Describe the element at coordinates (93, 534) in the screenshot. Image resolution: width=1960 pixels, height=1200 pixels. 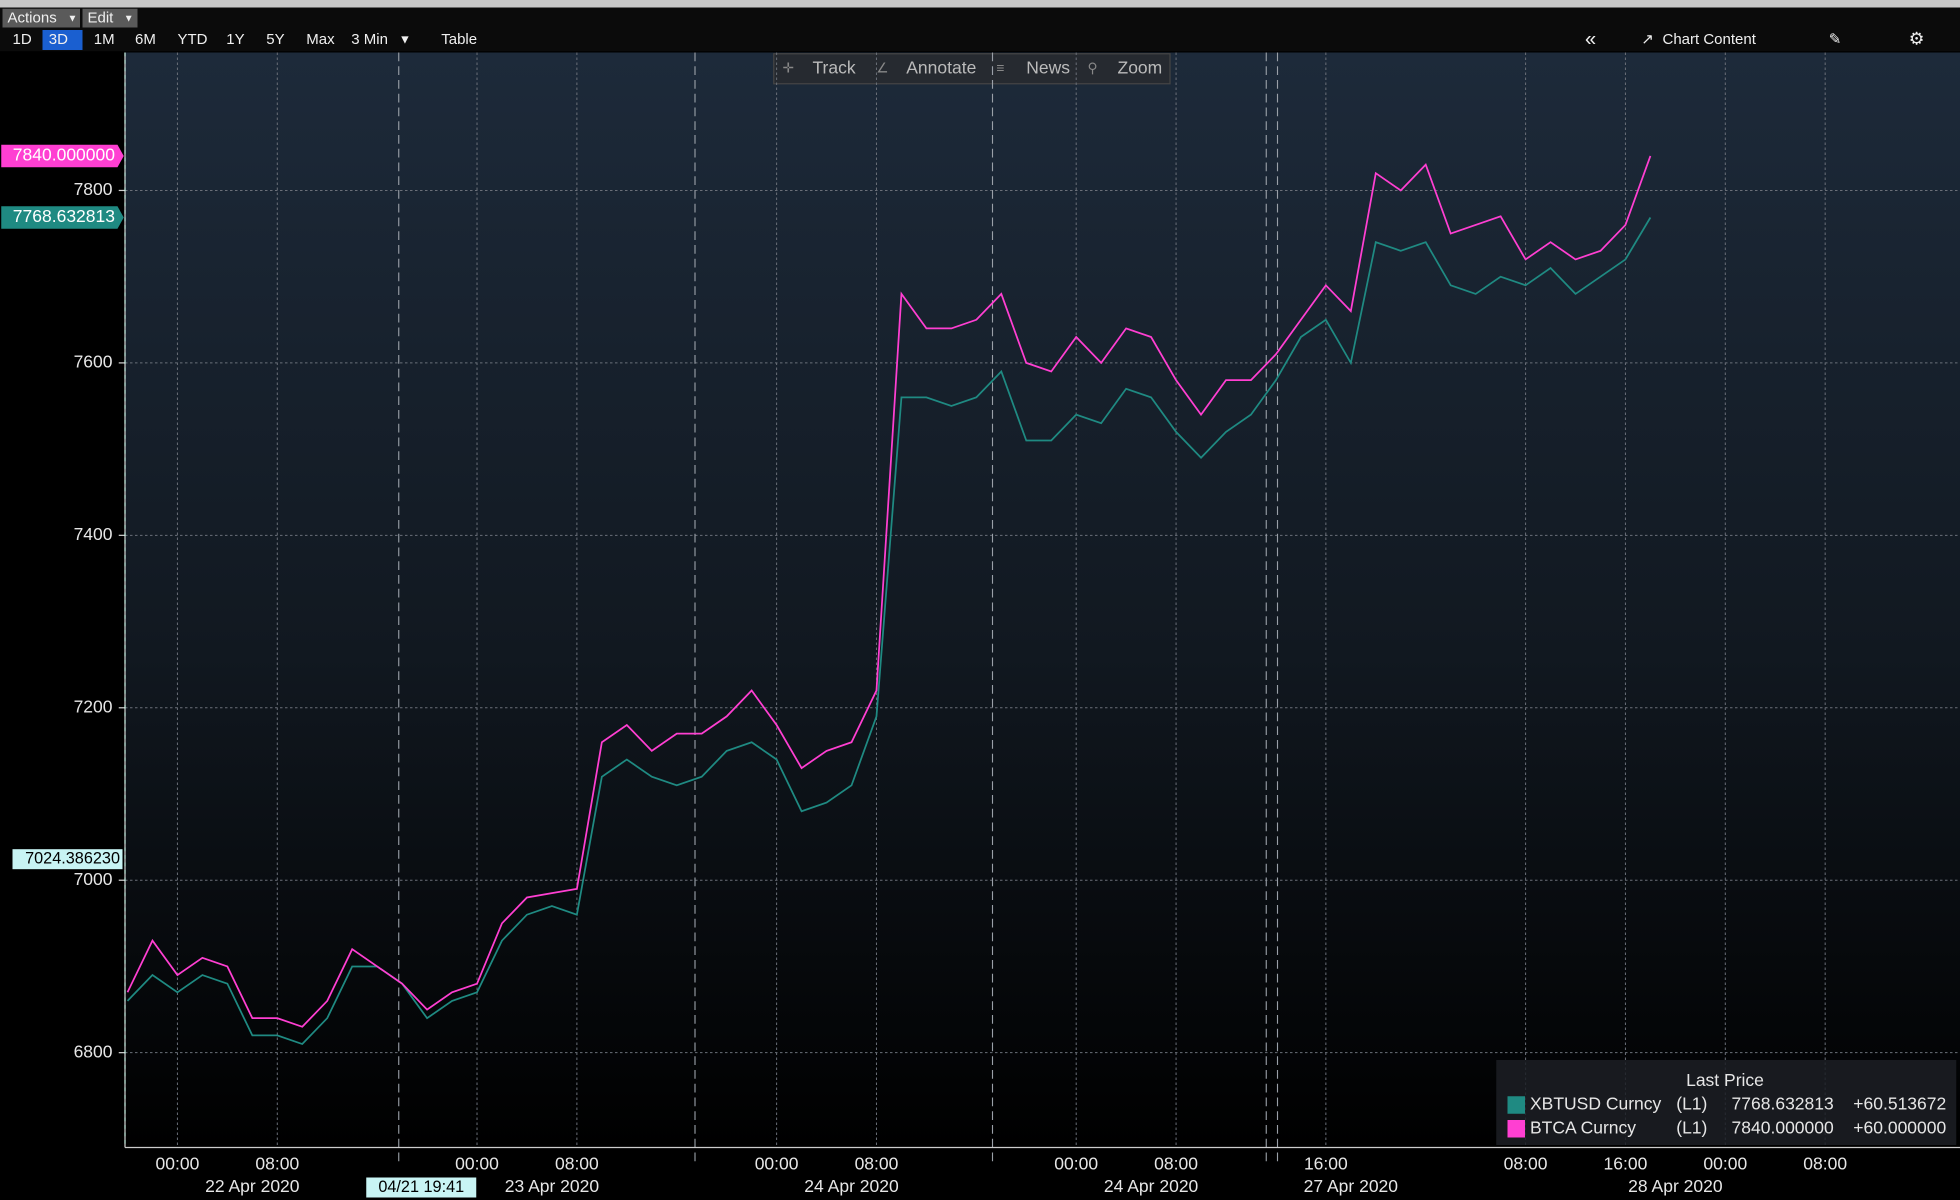
I see `y-tick-label: 7400` at that location.